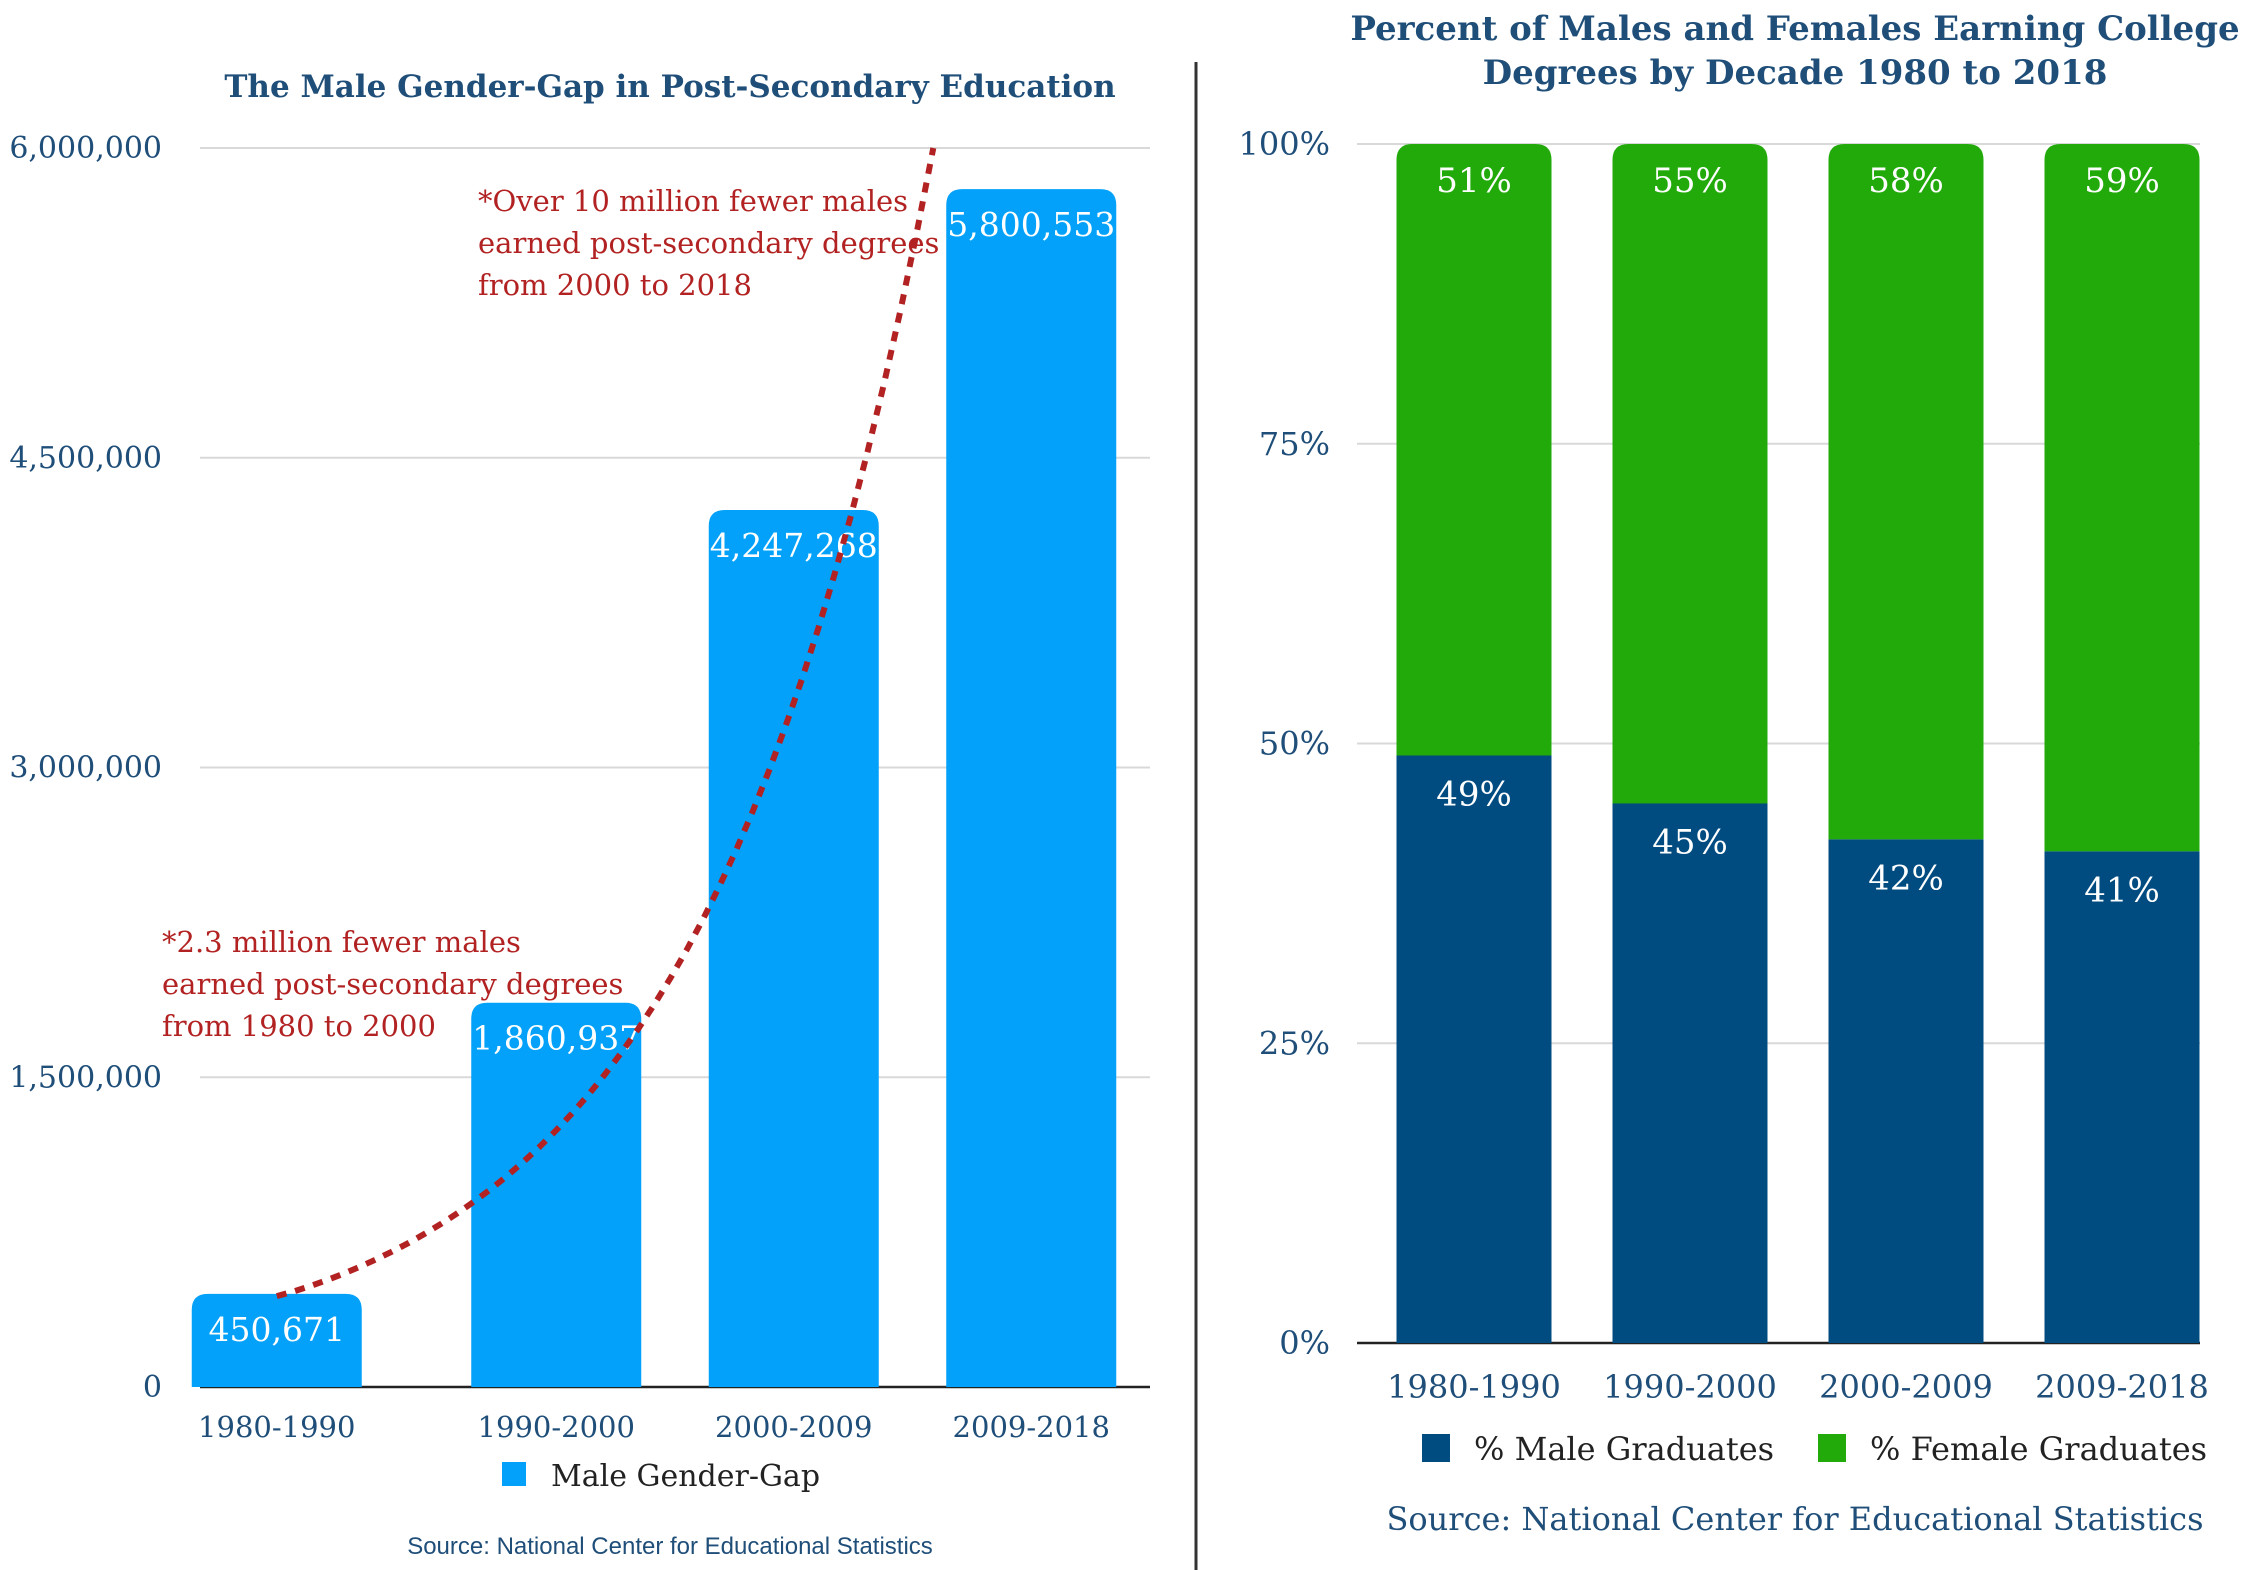 This screenshot has width=2242, height=1570. What do you see at coordinates (277, 1329) in the screenshot?
I see `gender-gap-bar-value-label: 450,671` at bounding box center [277, 1329].